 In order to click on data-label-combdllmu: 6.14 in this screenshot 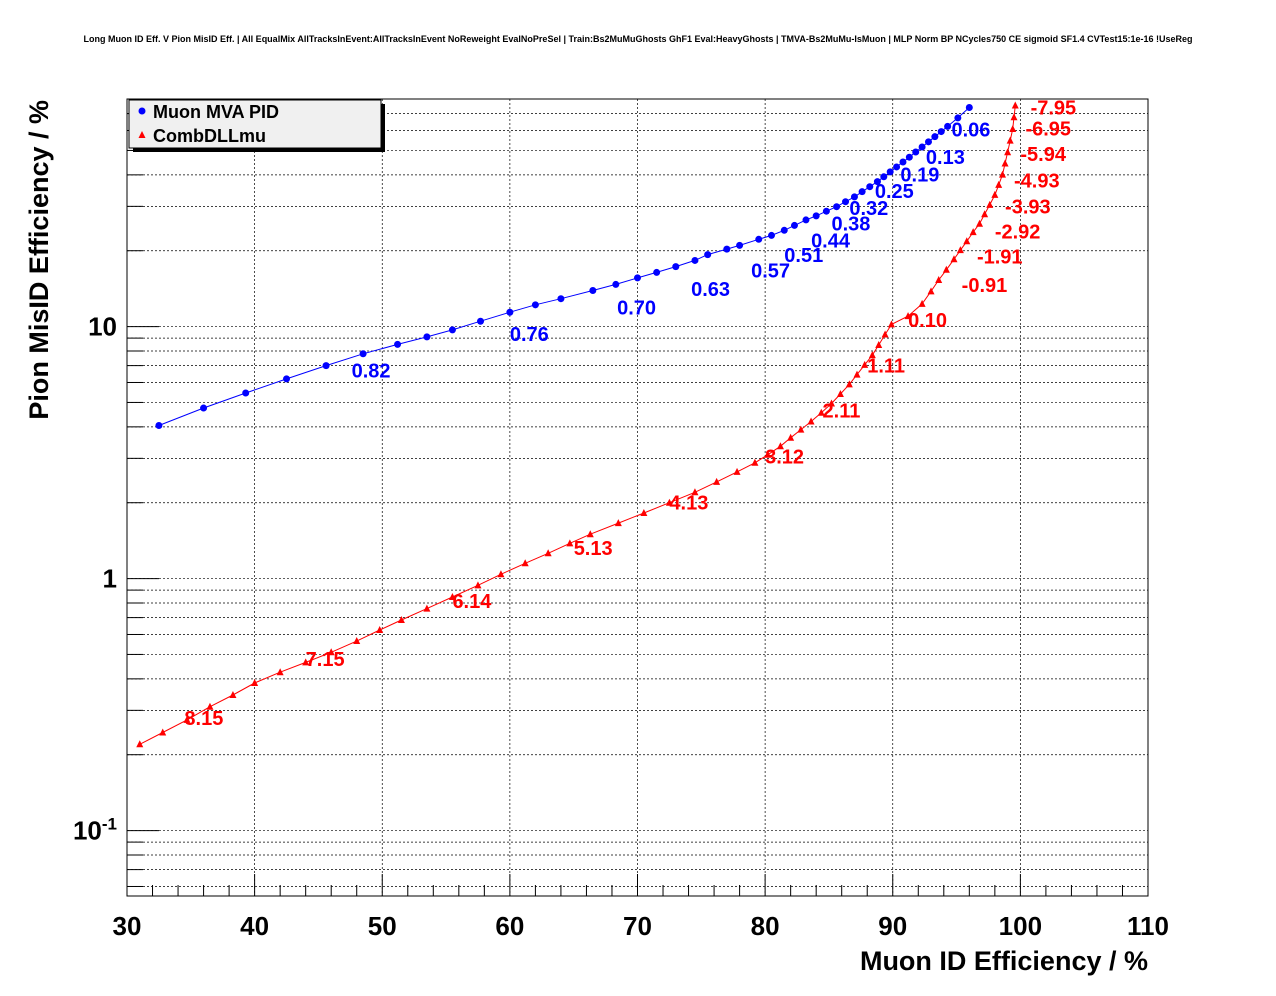, I will do `click(472, 602)`.